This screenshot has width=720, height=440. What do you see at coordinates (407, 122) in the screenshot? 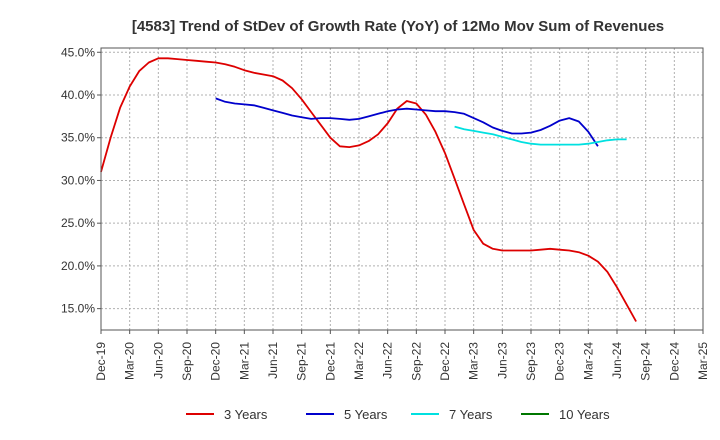
I see `series-line-5-years` at bounding box center [407, 122].